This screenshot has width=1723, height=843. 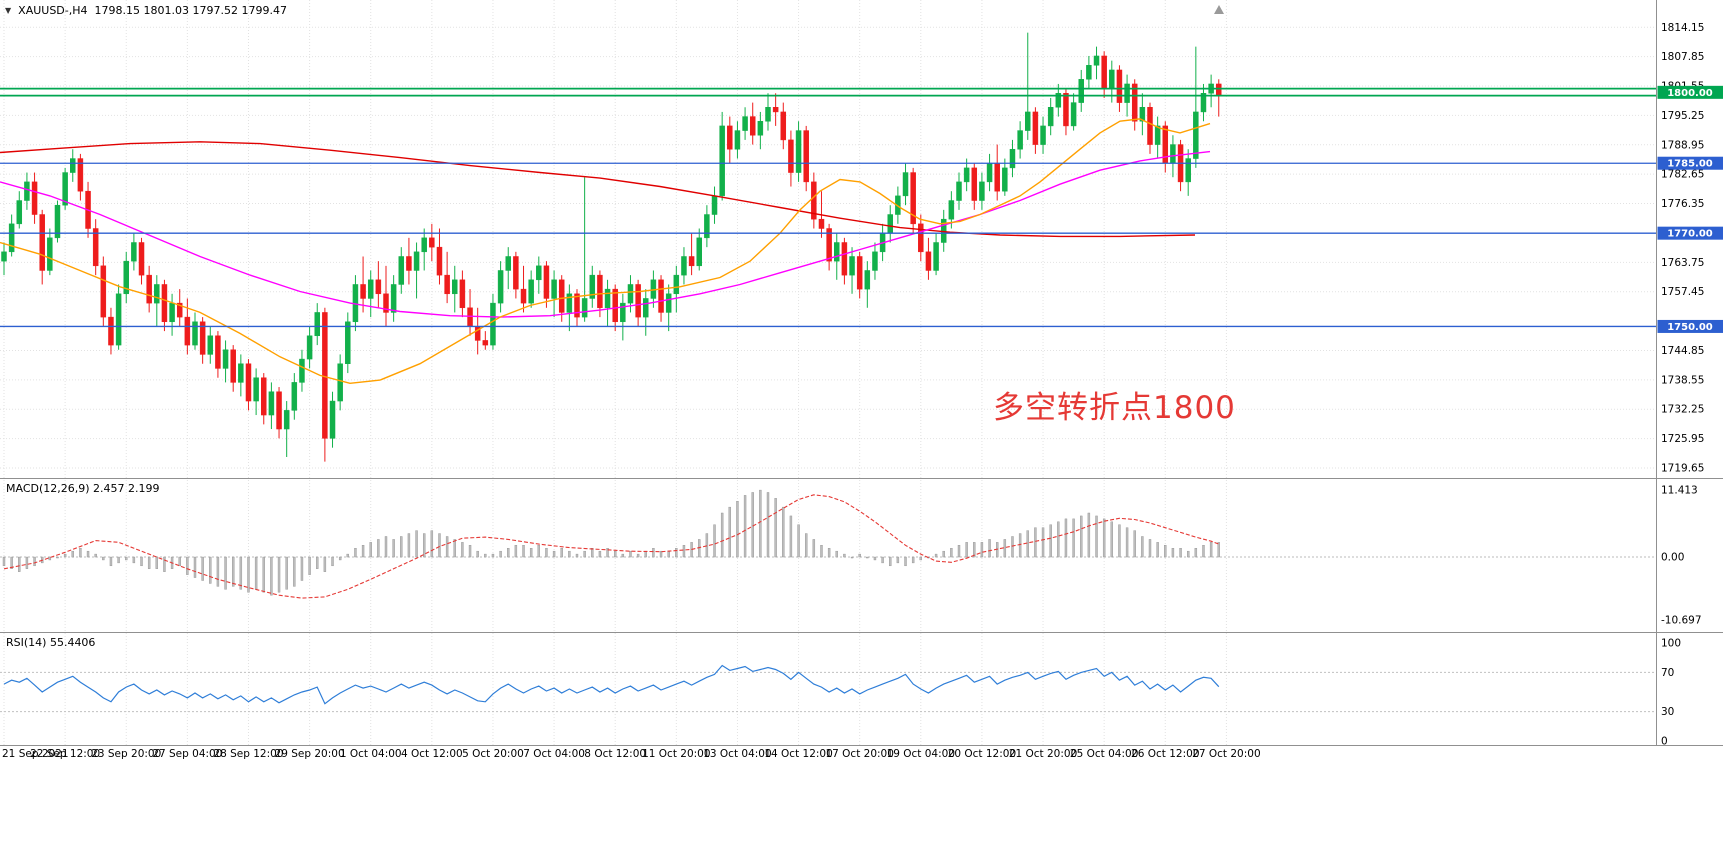 What do you see at coordinates (53, 10) in the screenshot?
I see `symbol-label: XAUUSD-,H4` at bounding box center [53, 10].